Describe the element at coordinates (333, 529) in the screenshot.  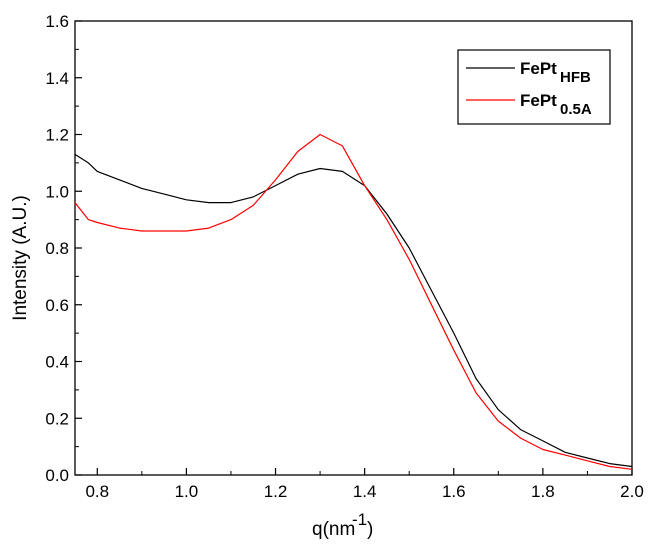
I see `x-axis-label-main: q(nm` at that location.